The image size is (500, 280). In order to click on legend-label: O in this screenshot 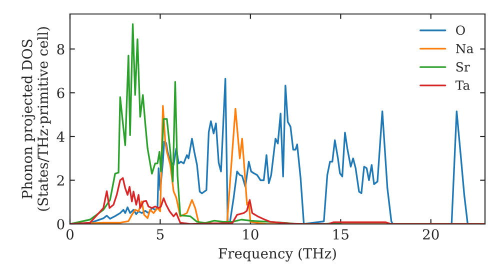, I will do `click(460, 30)`.